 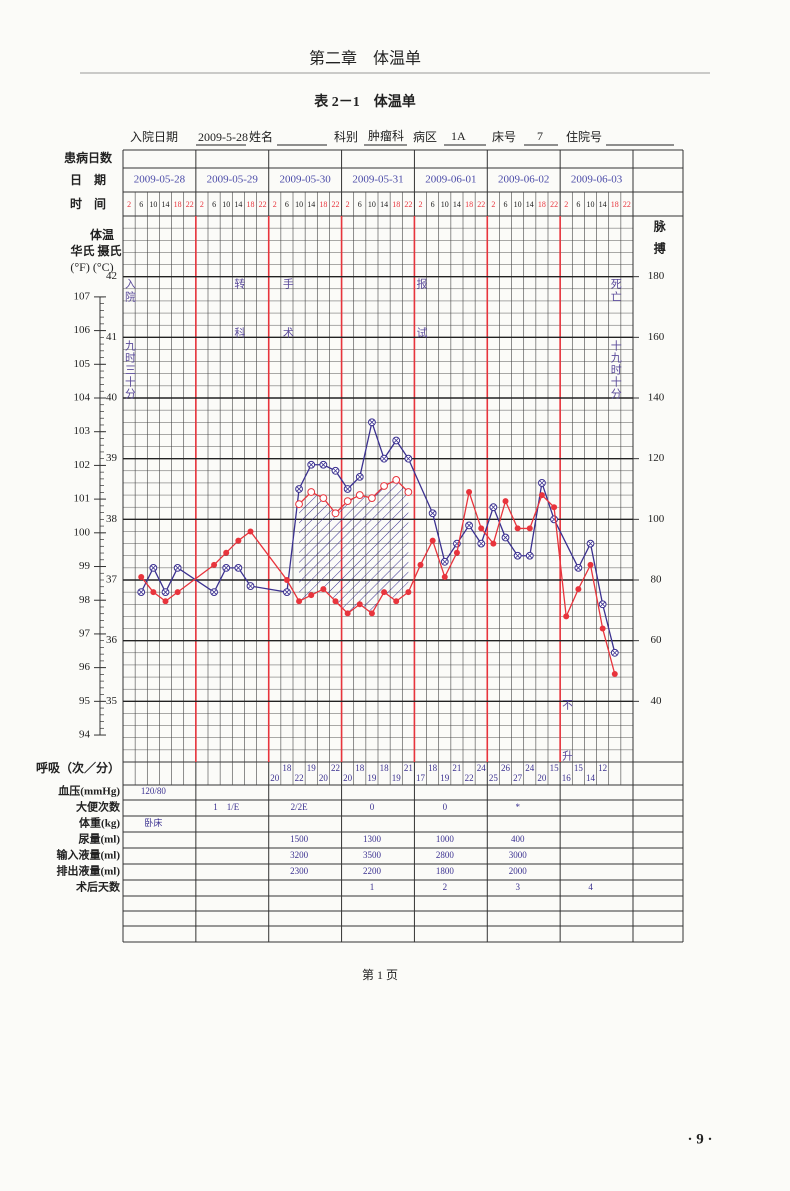 I want to click on y2-tick-label: 60, so click(x=657, y=640).